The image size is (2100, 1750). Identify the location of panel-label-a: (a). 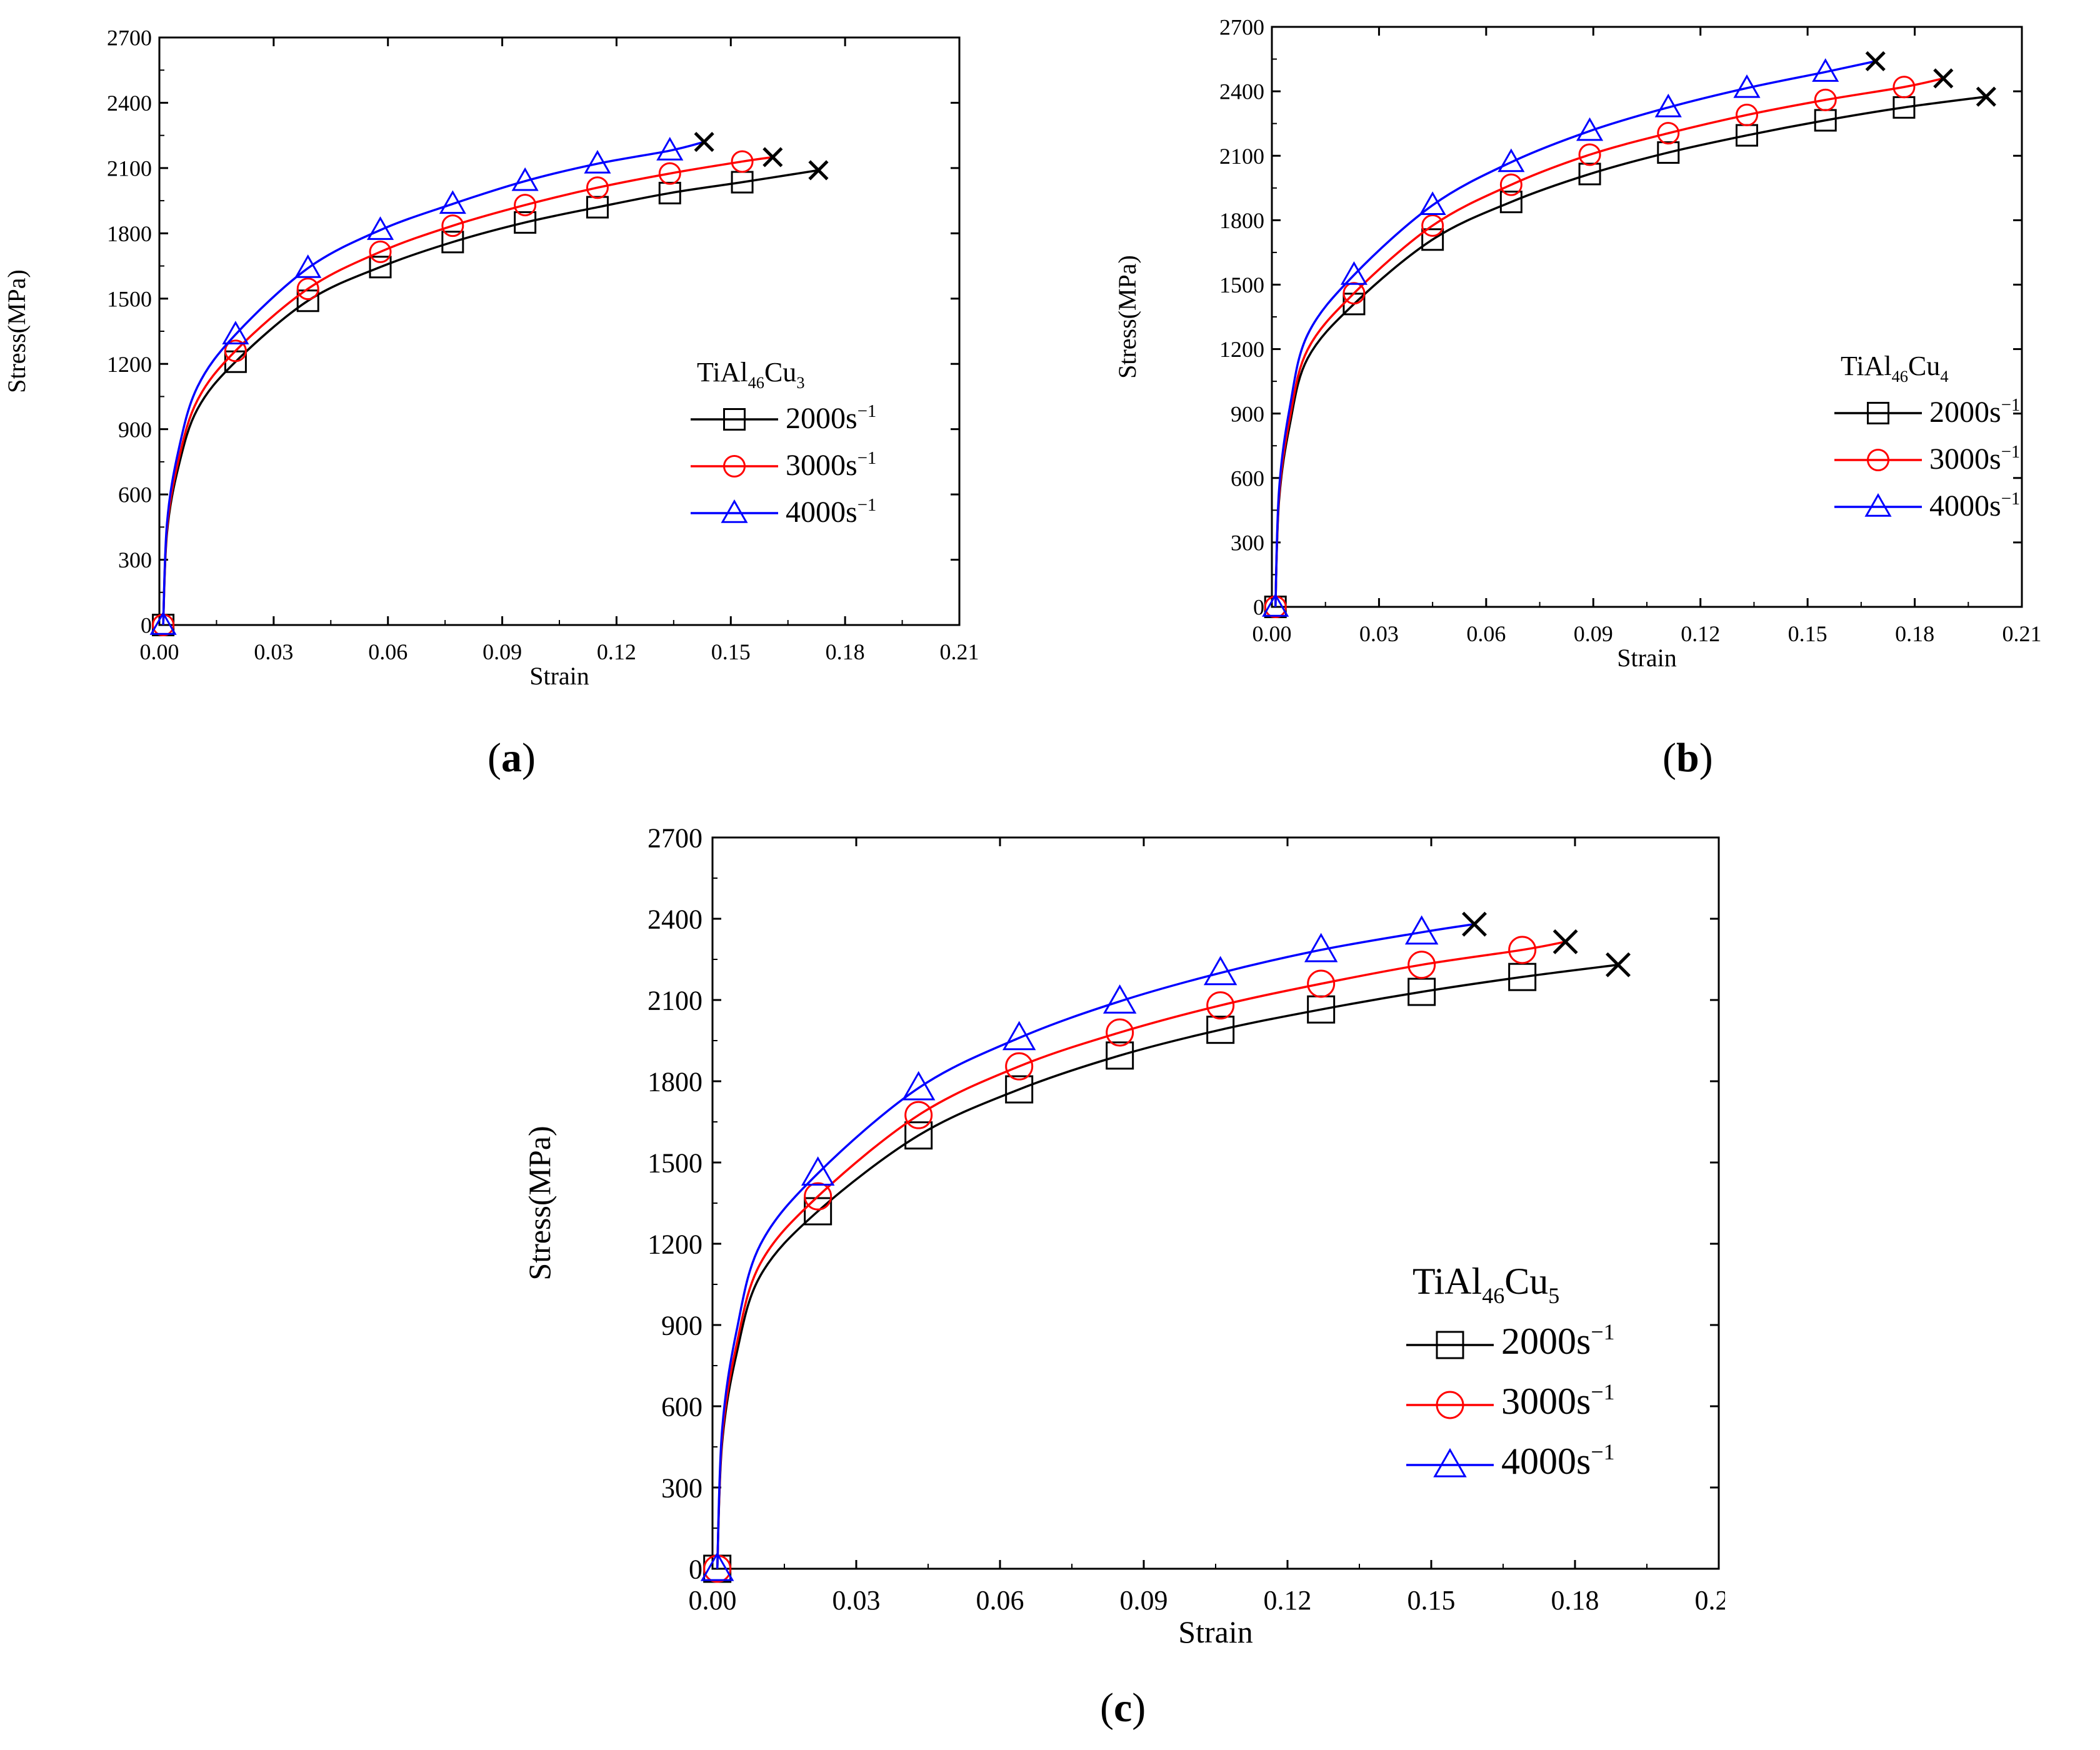
(512, 758).